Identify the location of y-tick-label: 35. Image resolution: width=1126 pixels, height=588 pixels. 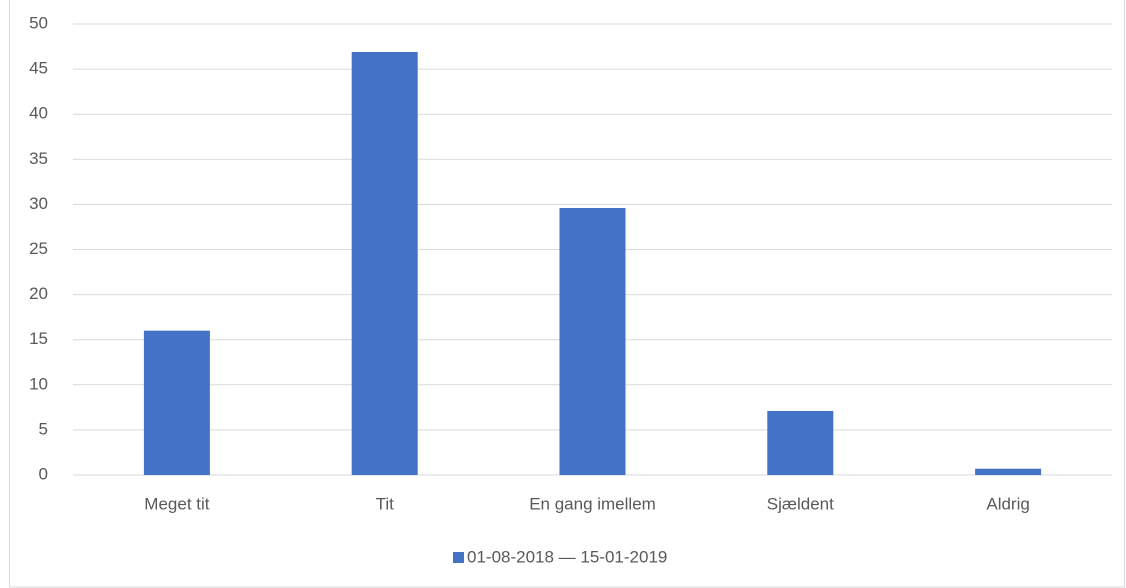
(38, 158).